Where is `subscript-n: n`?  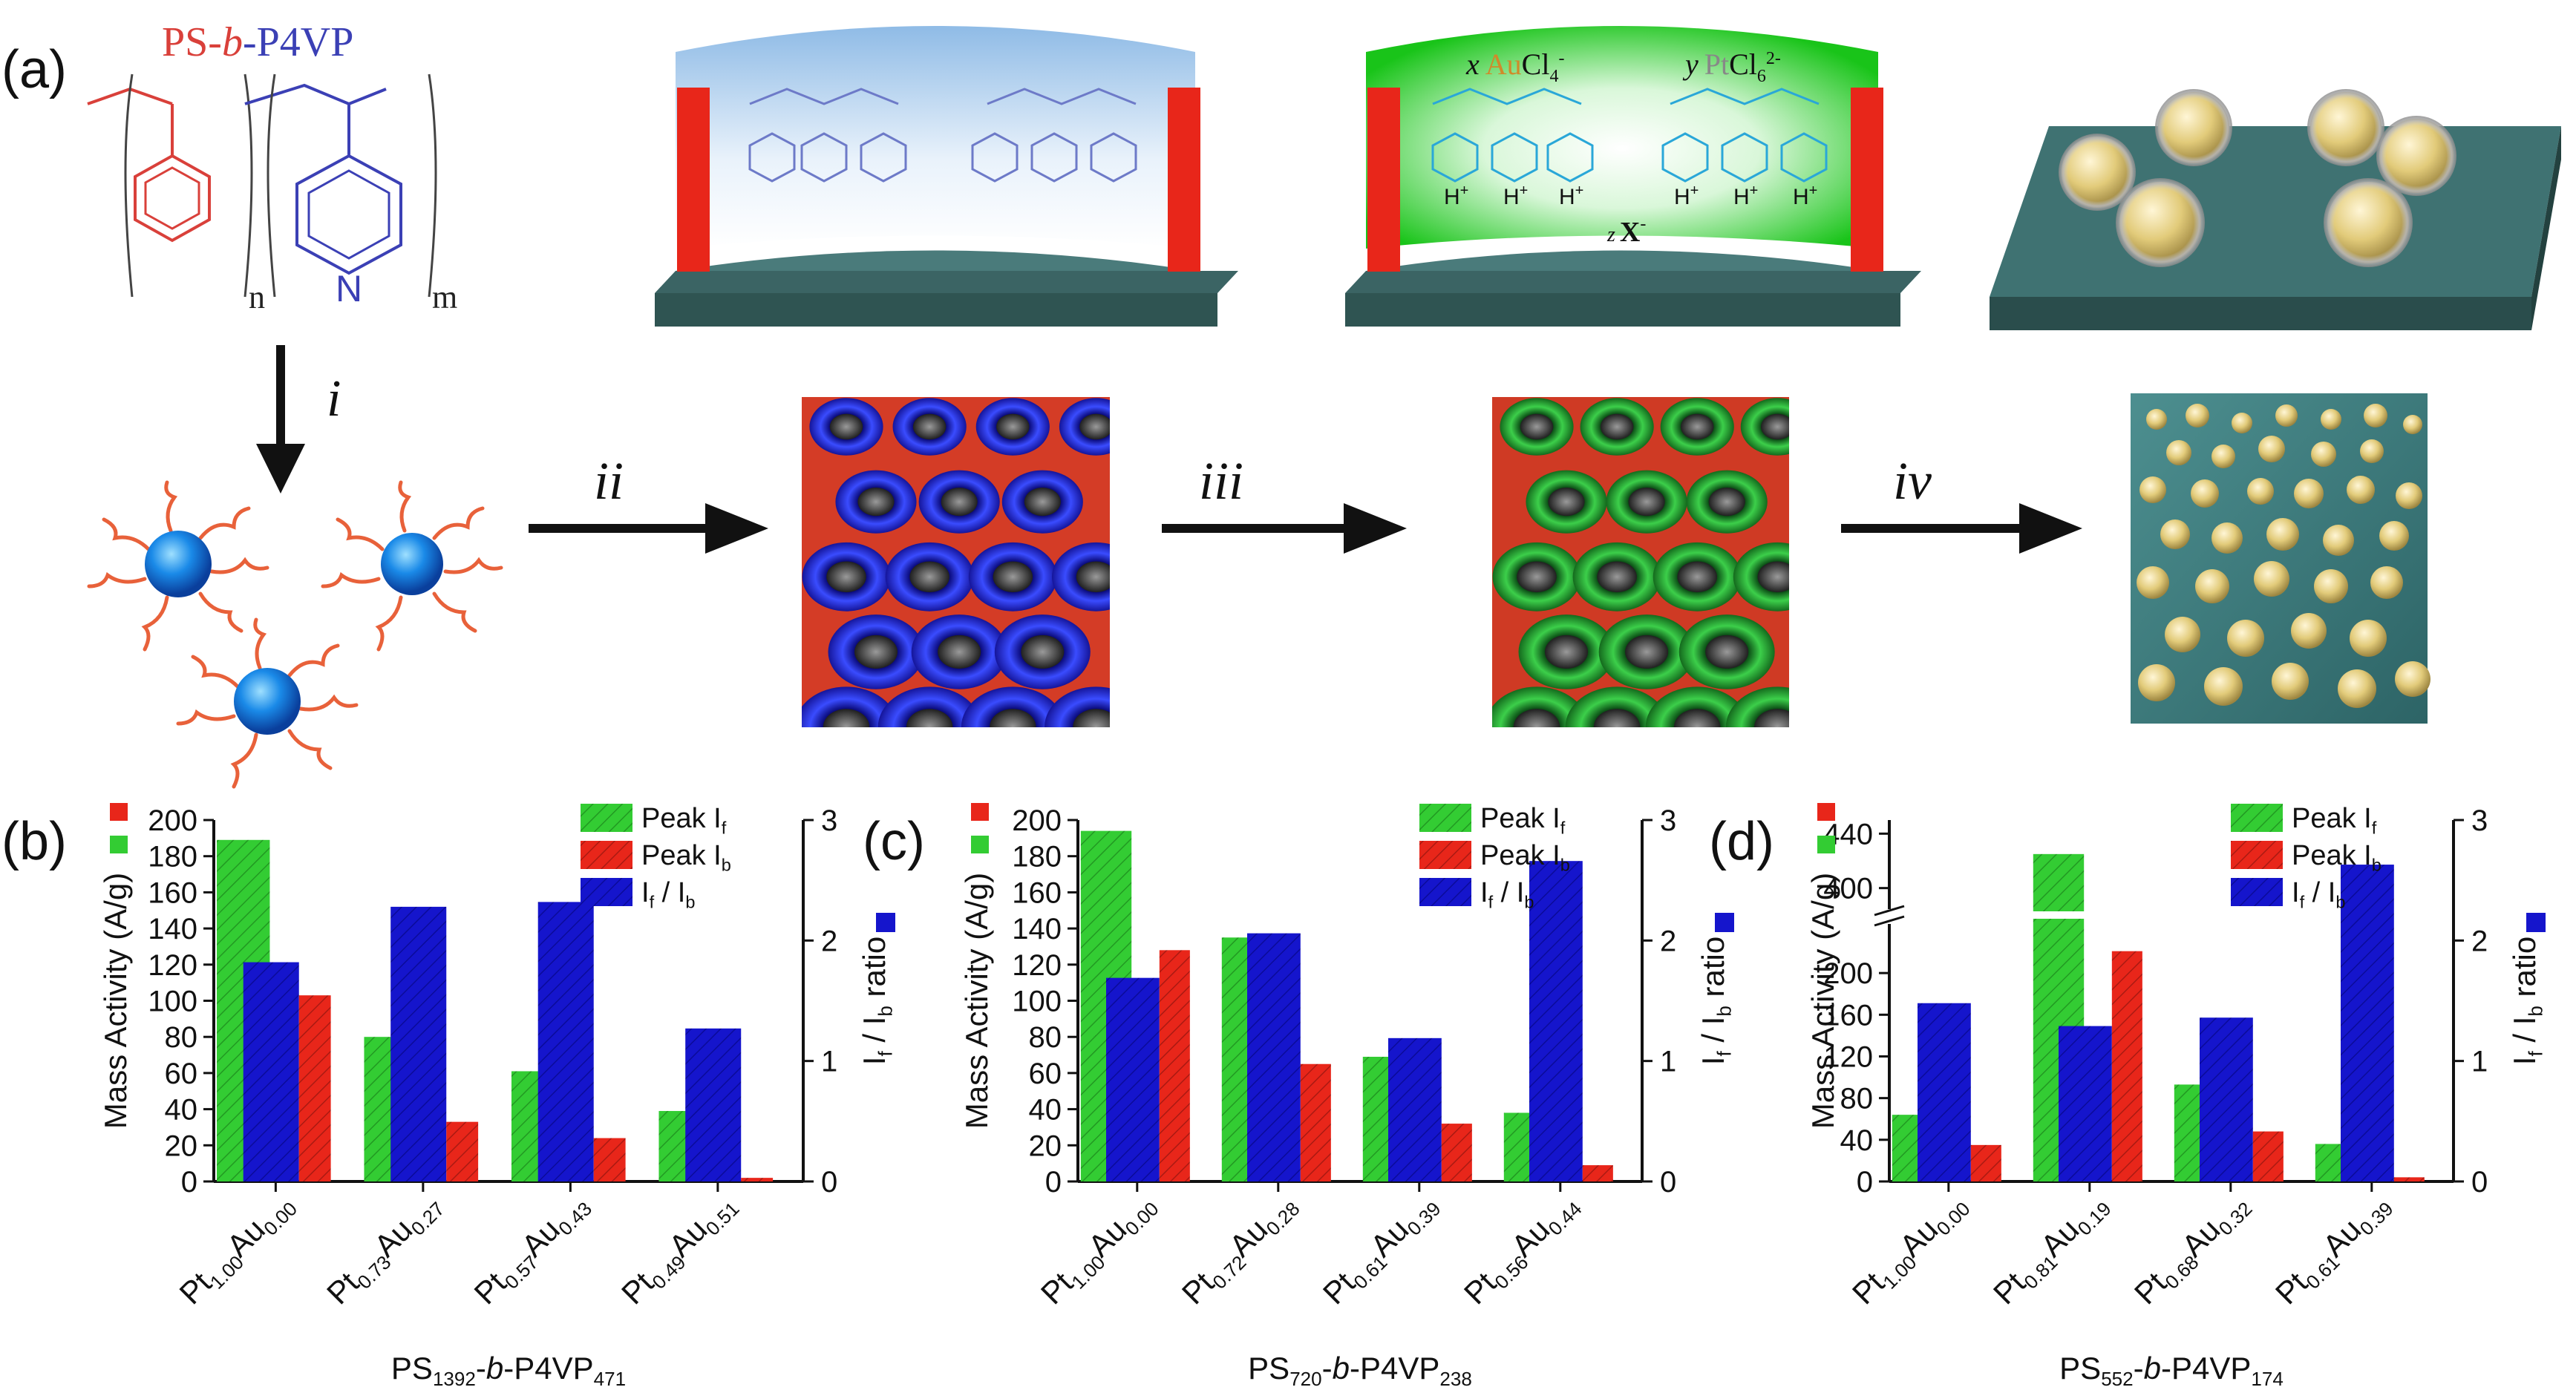 subscript-n: n is located at coordinates (257, 297).